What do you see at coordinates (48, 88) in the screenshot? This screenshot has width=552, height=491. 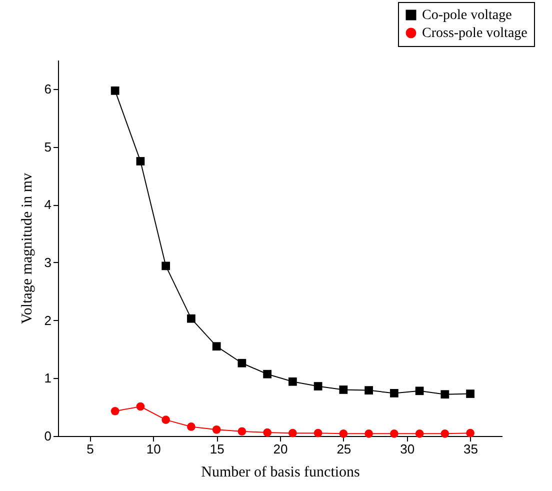 I see `y-tick-label: 6` at bounding box center [48, 88].